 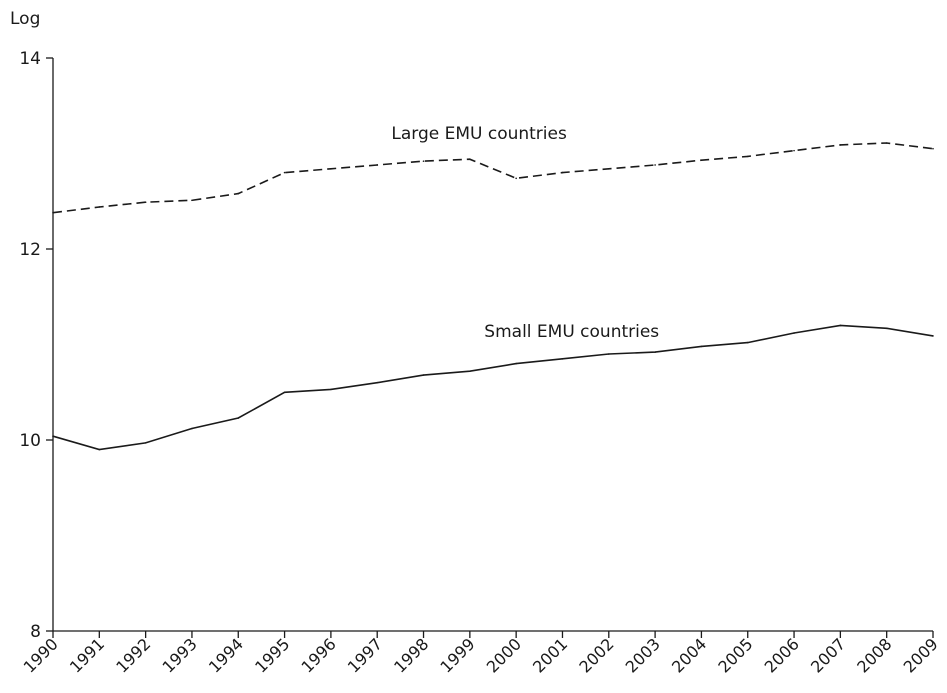 What do you see at coordinates (272, 655) in the screenshot?
I see `x-tick-label: 1995` at bounding box center [272, 655].